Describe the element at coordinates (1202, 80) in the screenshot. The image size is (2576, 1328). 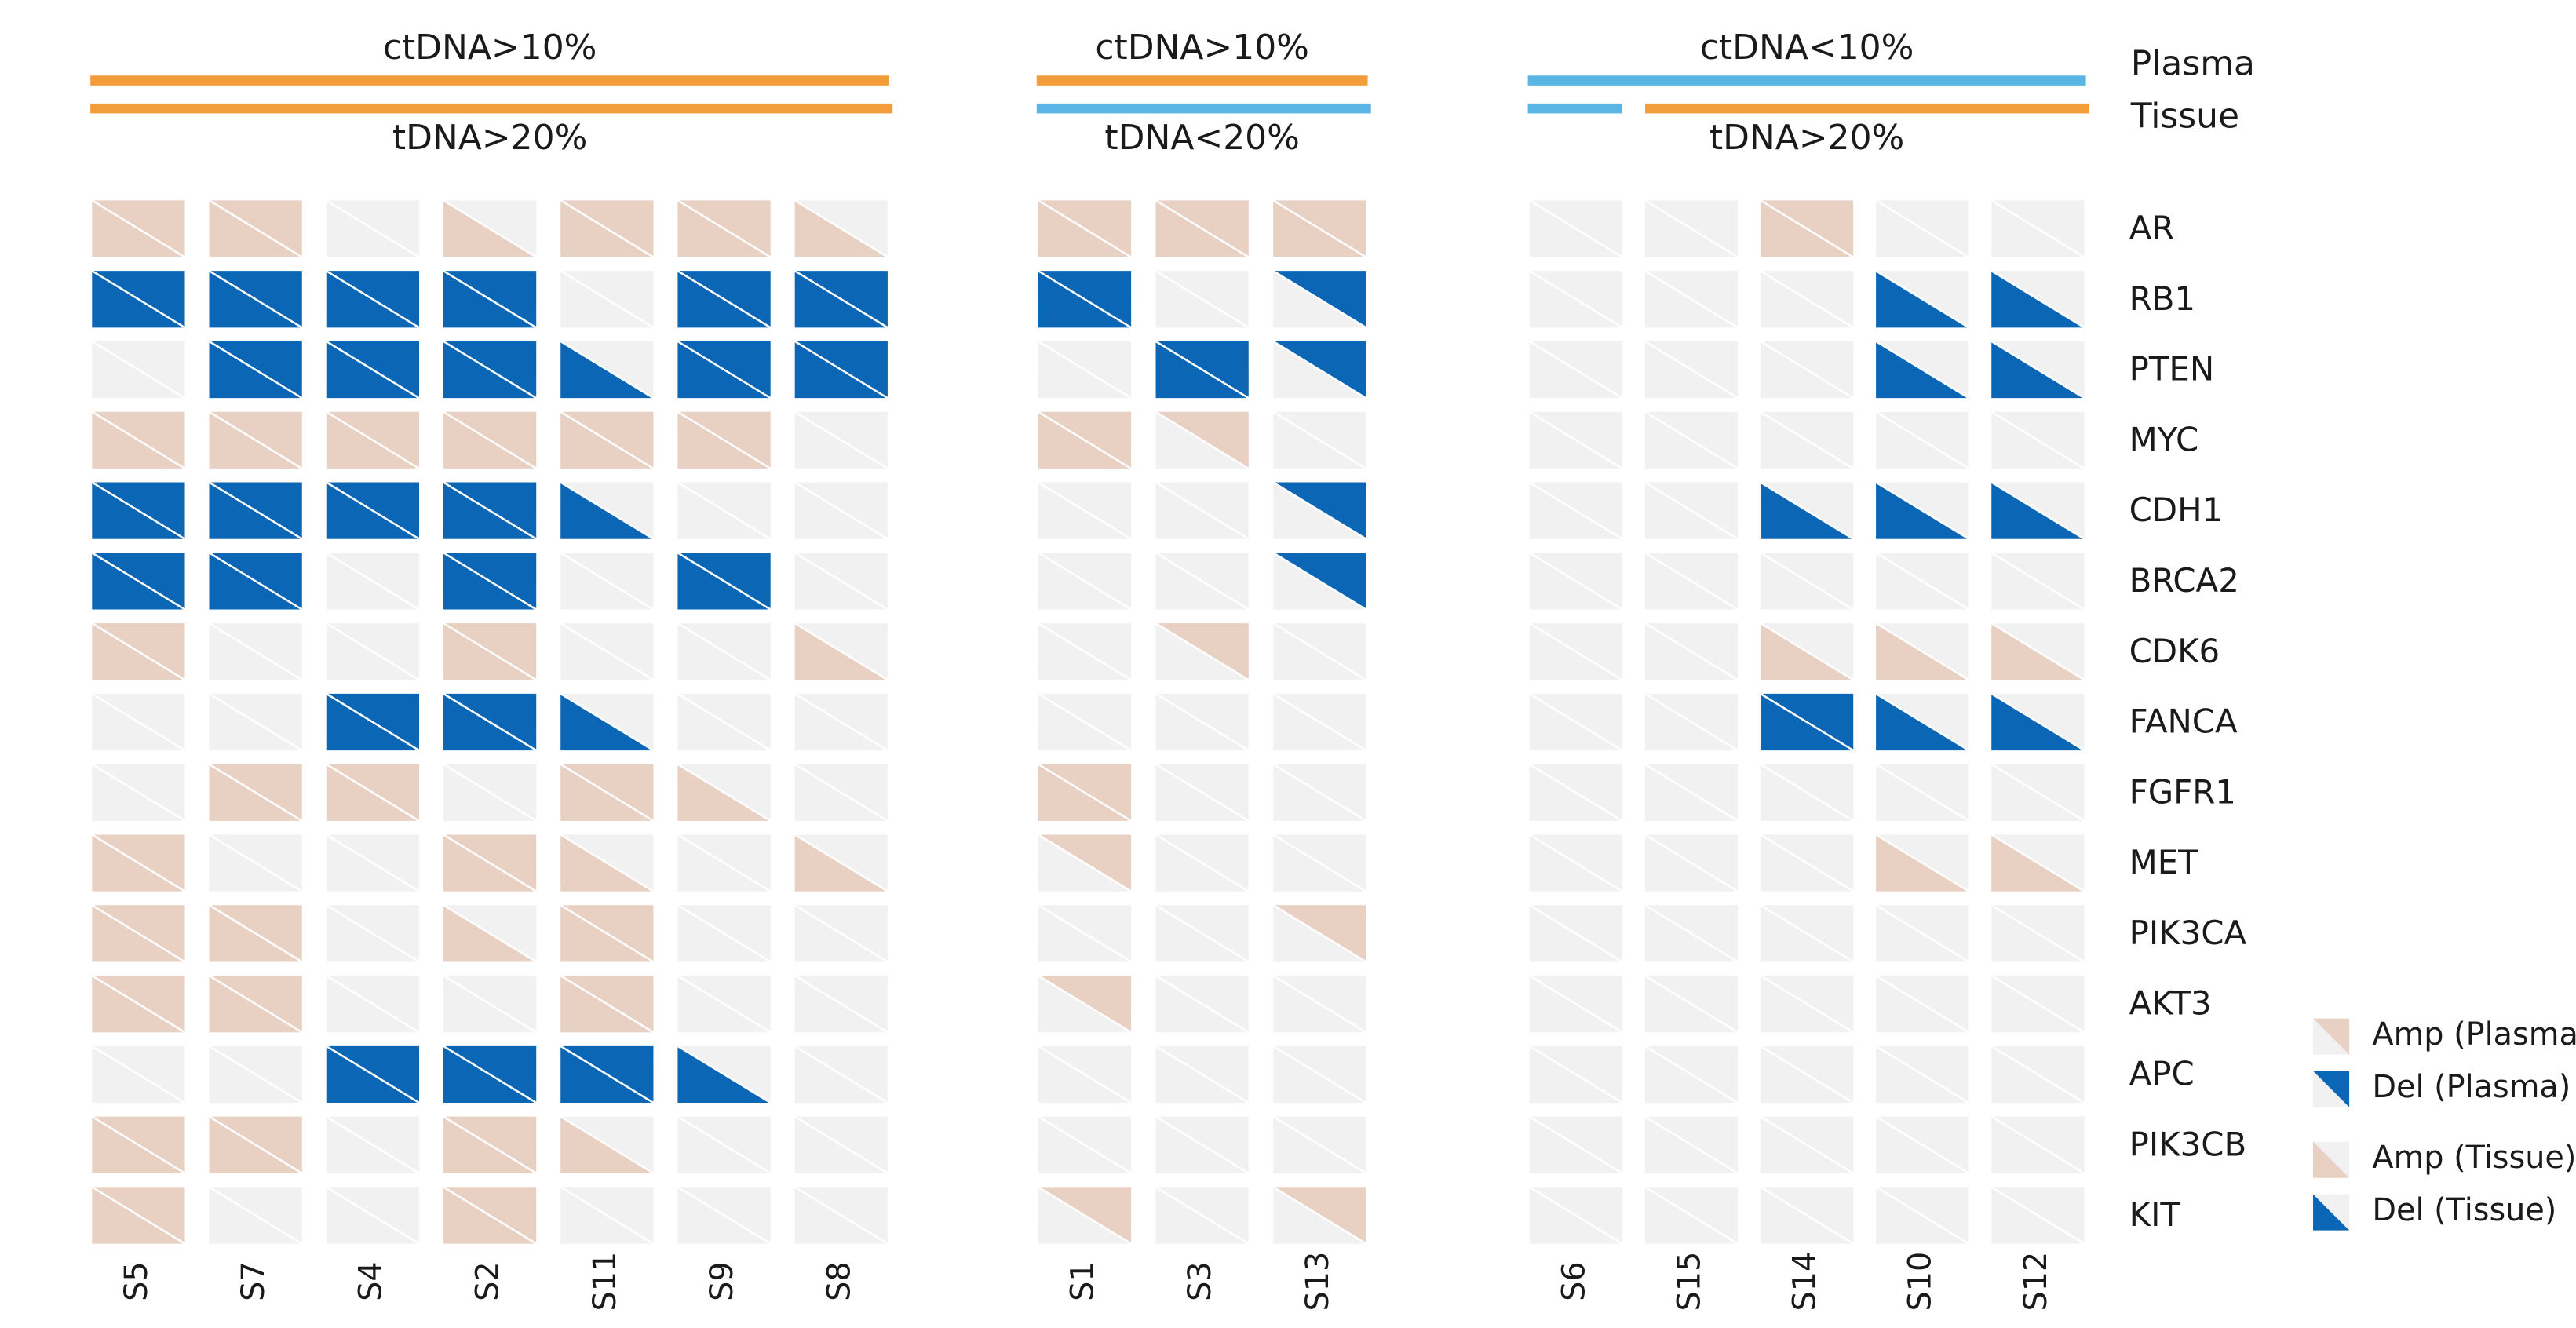
I see `plasma-bar` at that location.